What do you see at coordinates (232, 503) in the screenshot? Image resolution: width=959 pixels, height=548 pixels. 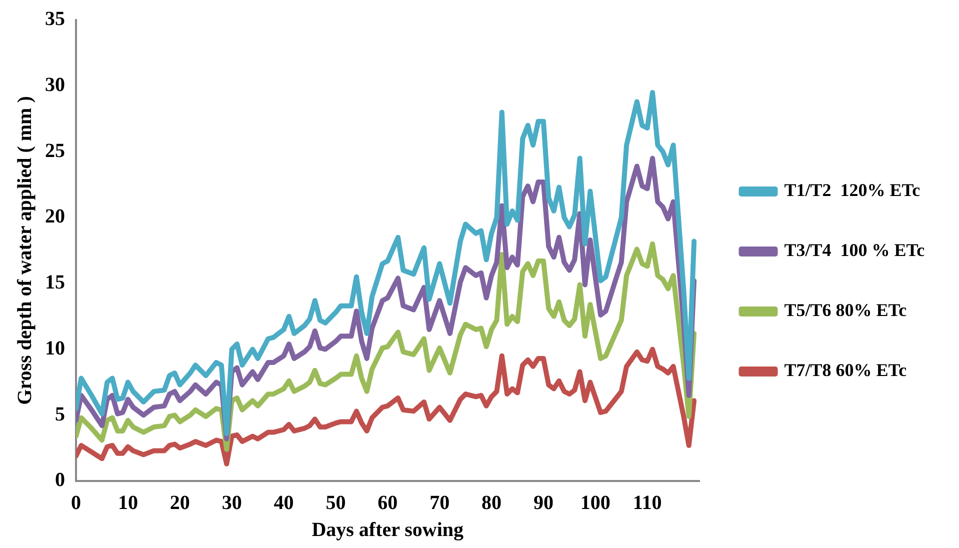 I see `x-tick-label: 30` at bounding box center [232, 503].